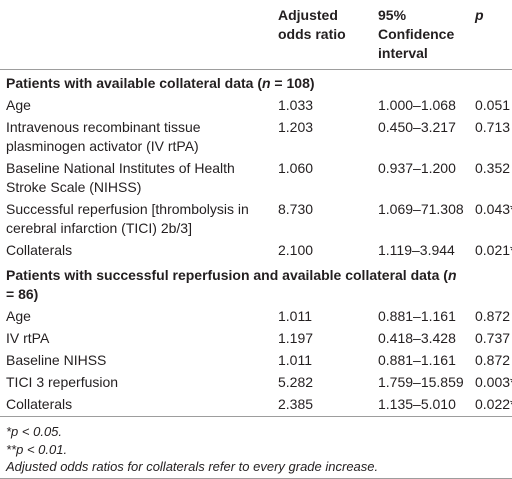 The width and height of the screenshot is (512, 479). I want to click on cell: 0.043*, so click(493, 209).